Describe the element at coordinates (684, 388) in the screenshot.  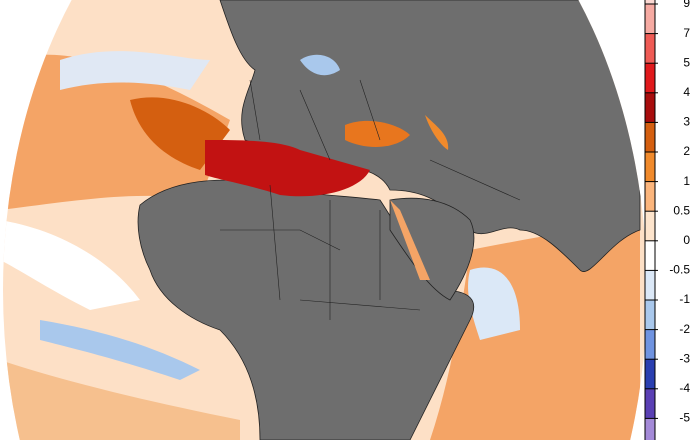
I see `colorbar-tick-label: -4` at that location.